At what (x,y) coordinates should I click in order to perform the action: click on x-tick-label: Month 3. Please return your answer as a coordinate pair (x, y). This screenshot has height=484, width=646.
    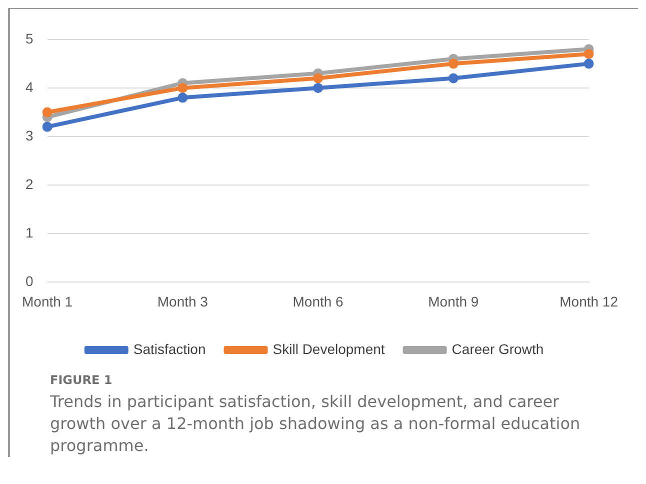
    Looking at the image, I should click on (182, 301).